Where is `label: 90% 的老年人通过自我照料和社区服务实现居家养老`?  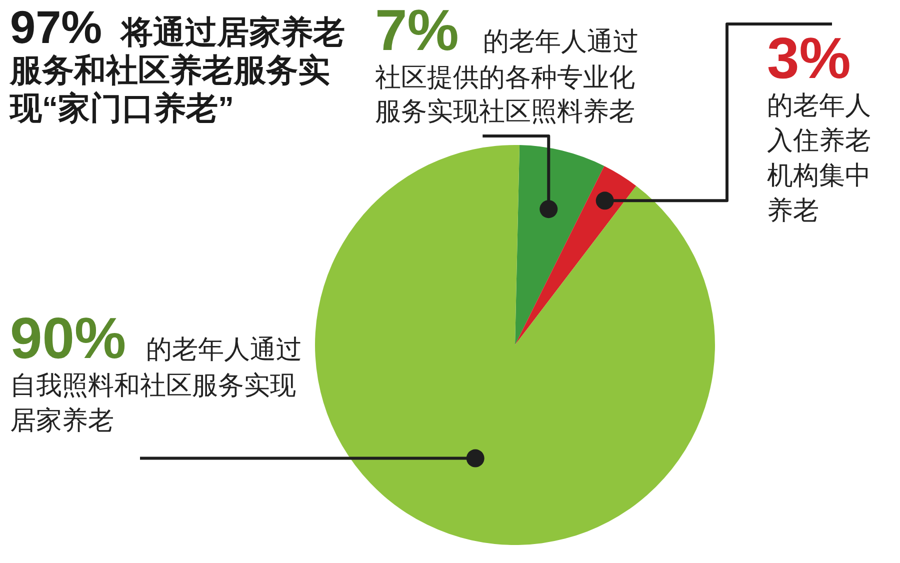 label: 90% 的老年人通过自我照料和社区服务实现居家养老 is located at coordinates (157, 373).